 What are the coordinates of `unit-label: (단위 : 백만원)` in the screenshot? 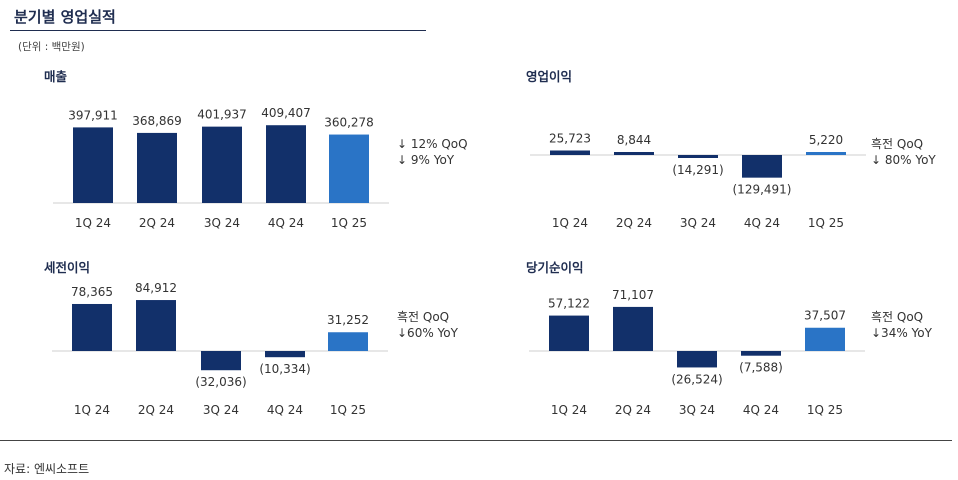 It's located at (51, 47).